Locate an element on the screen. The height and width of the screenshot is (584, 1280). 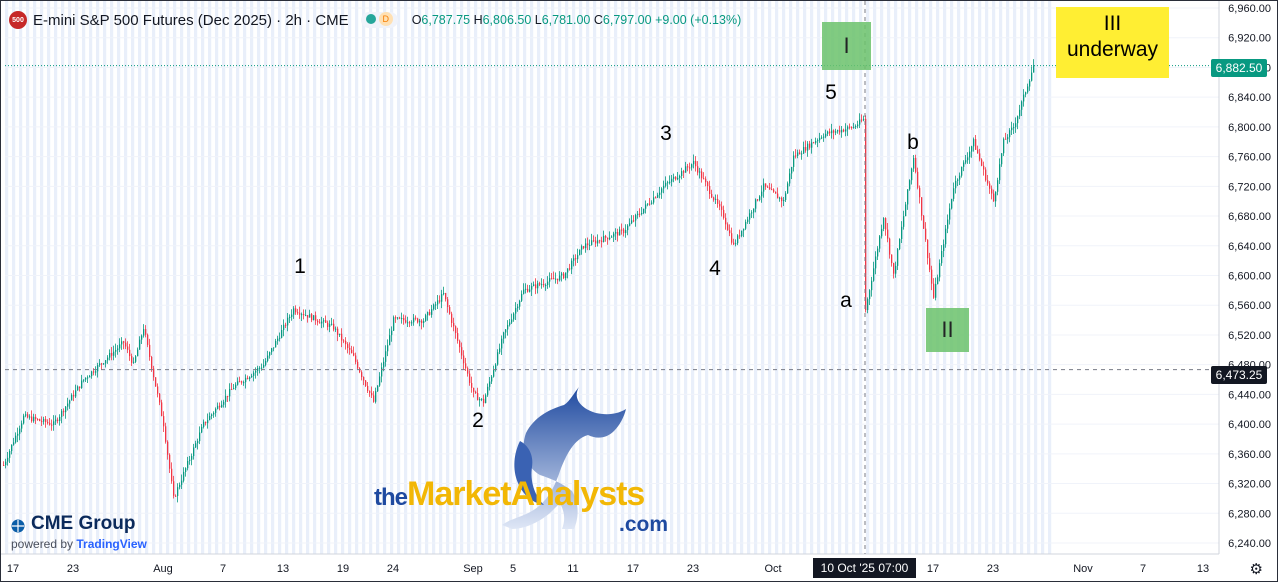
wave-label-b: b is located at coordinates (913, 142).